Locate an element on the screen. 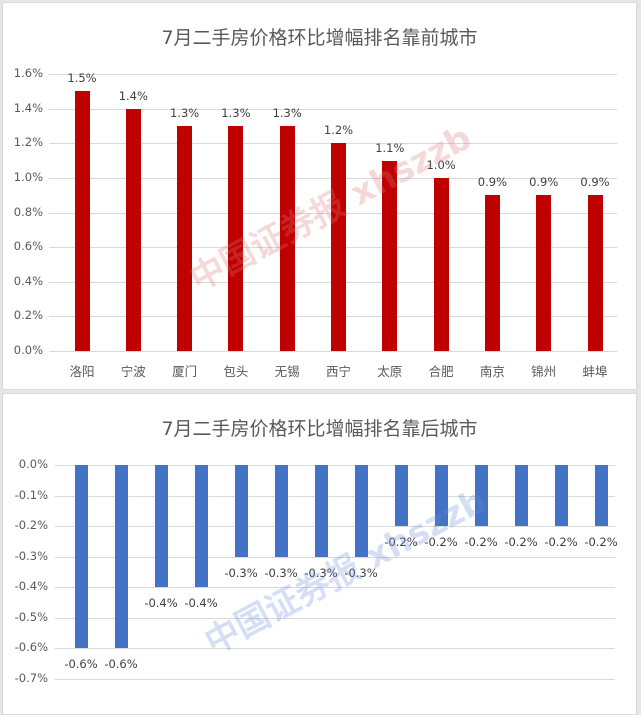  data-label: 1.2% is located at coordinates (338, 130).